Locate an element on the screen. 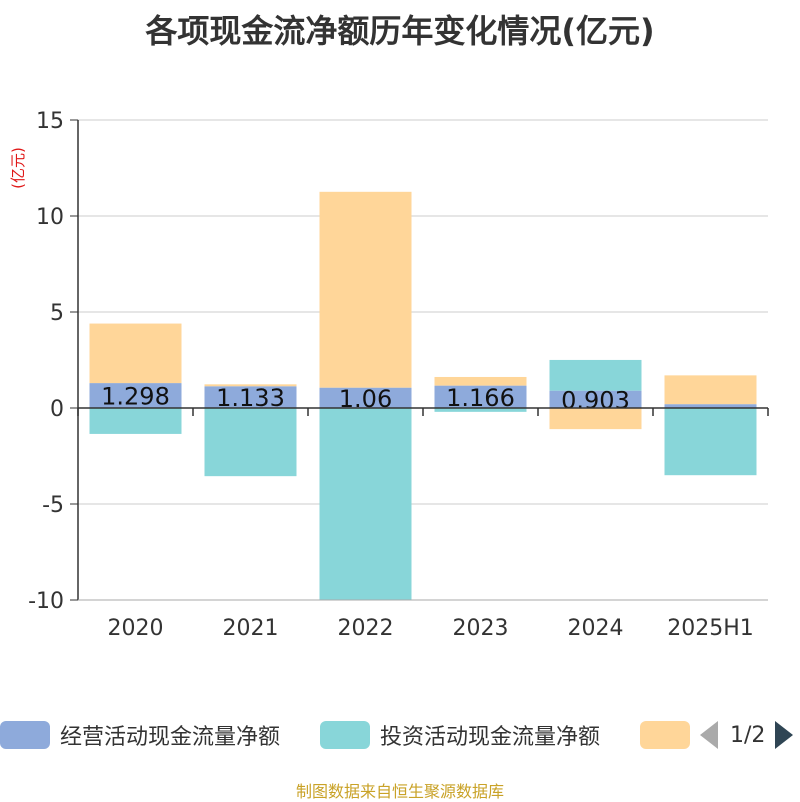 This screenshot has height=802, width=800. legend-label-investing: 投资活动现金流量净额 is located at coordinates (490, 737).